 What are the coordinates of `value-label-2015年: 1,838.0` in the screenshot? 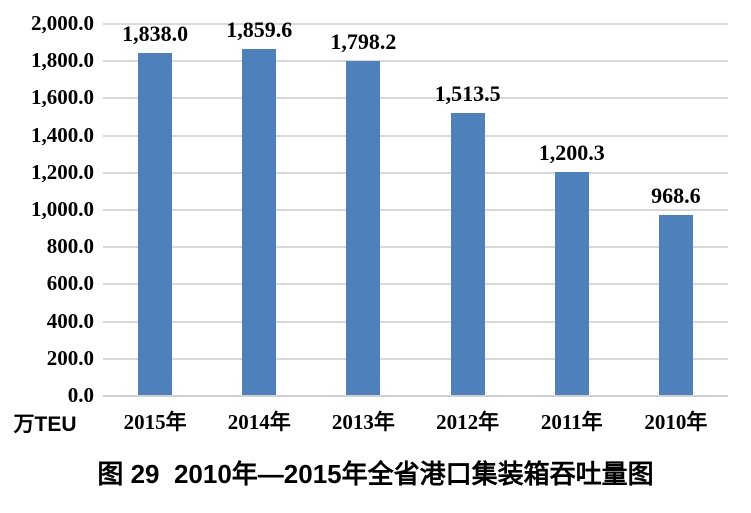 It's located at (155, 34).